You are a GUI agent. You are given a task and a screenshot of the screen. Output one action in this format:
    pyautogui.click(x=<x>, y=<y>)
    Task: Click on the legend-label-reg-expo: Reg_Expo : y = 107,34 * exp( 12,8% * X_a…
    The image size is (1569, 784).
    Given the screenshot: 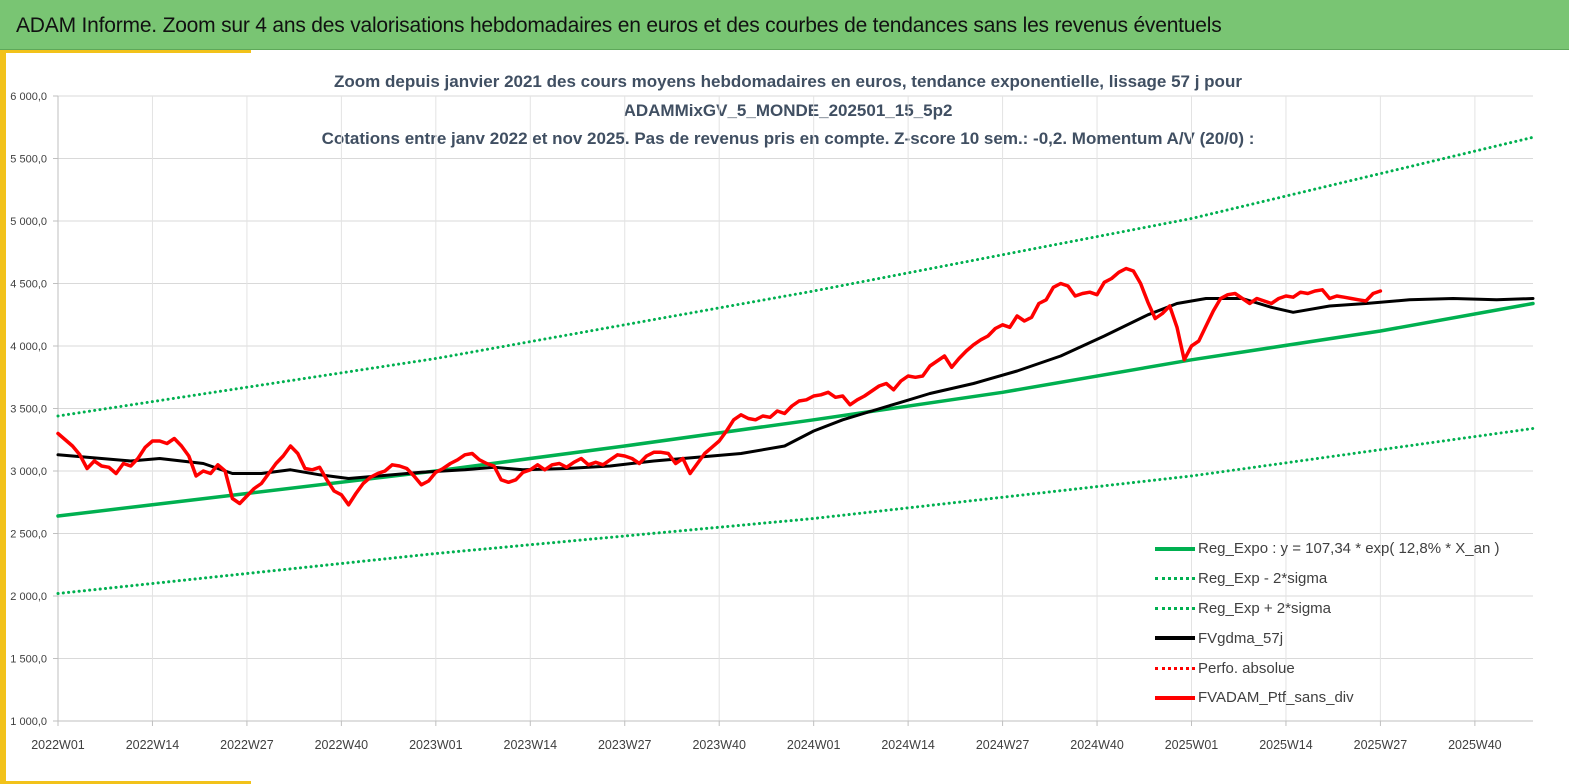 What is the action you would take?
    pyautogui.click(x=1349, y=549)
    